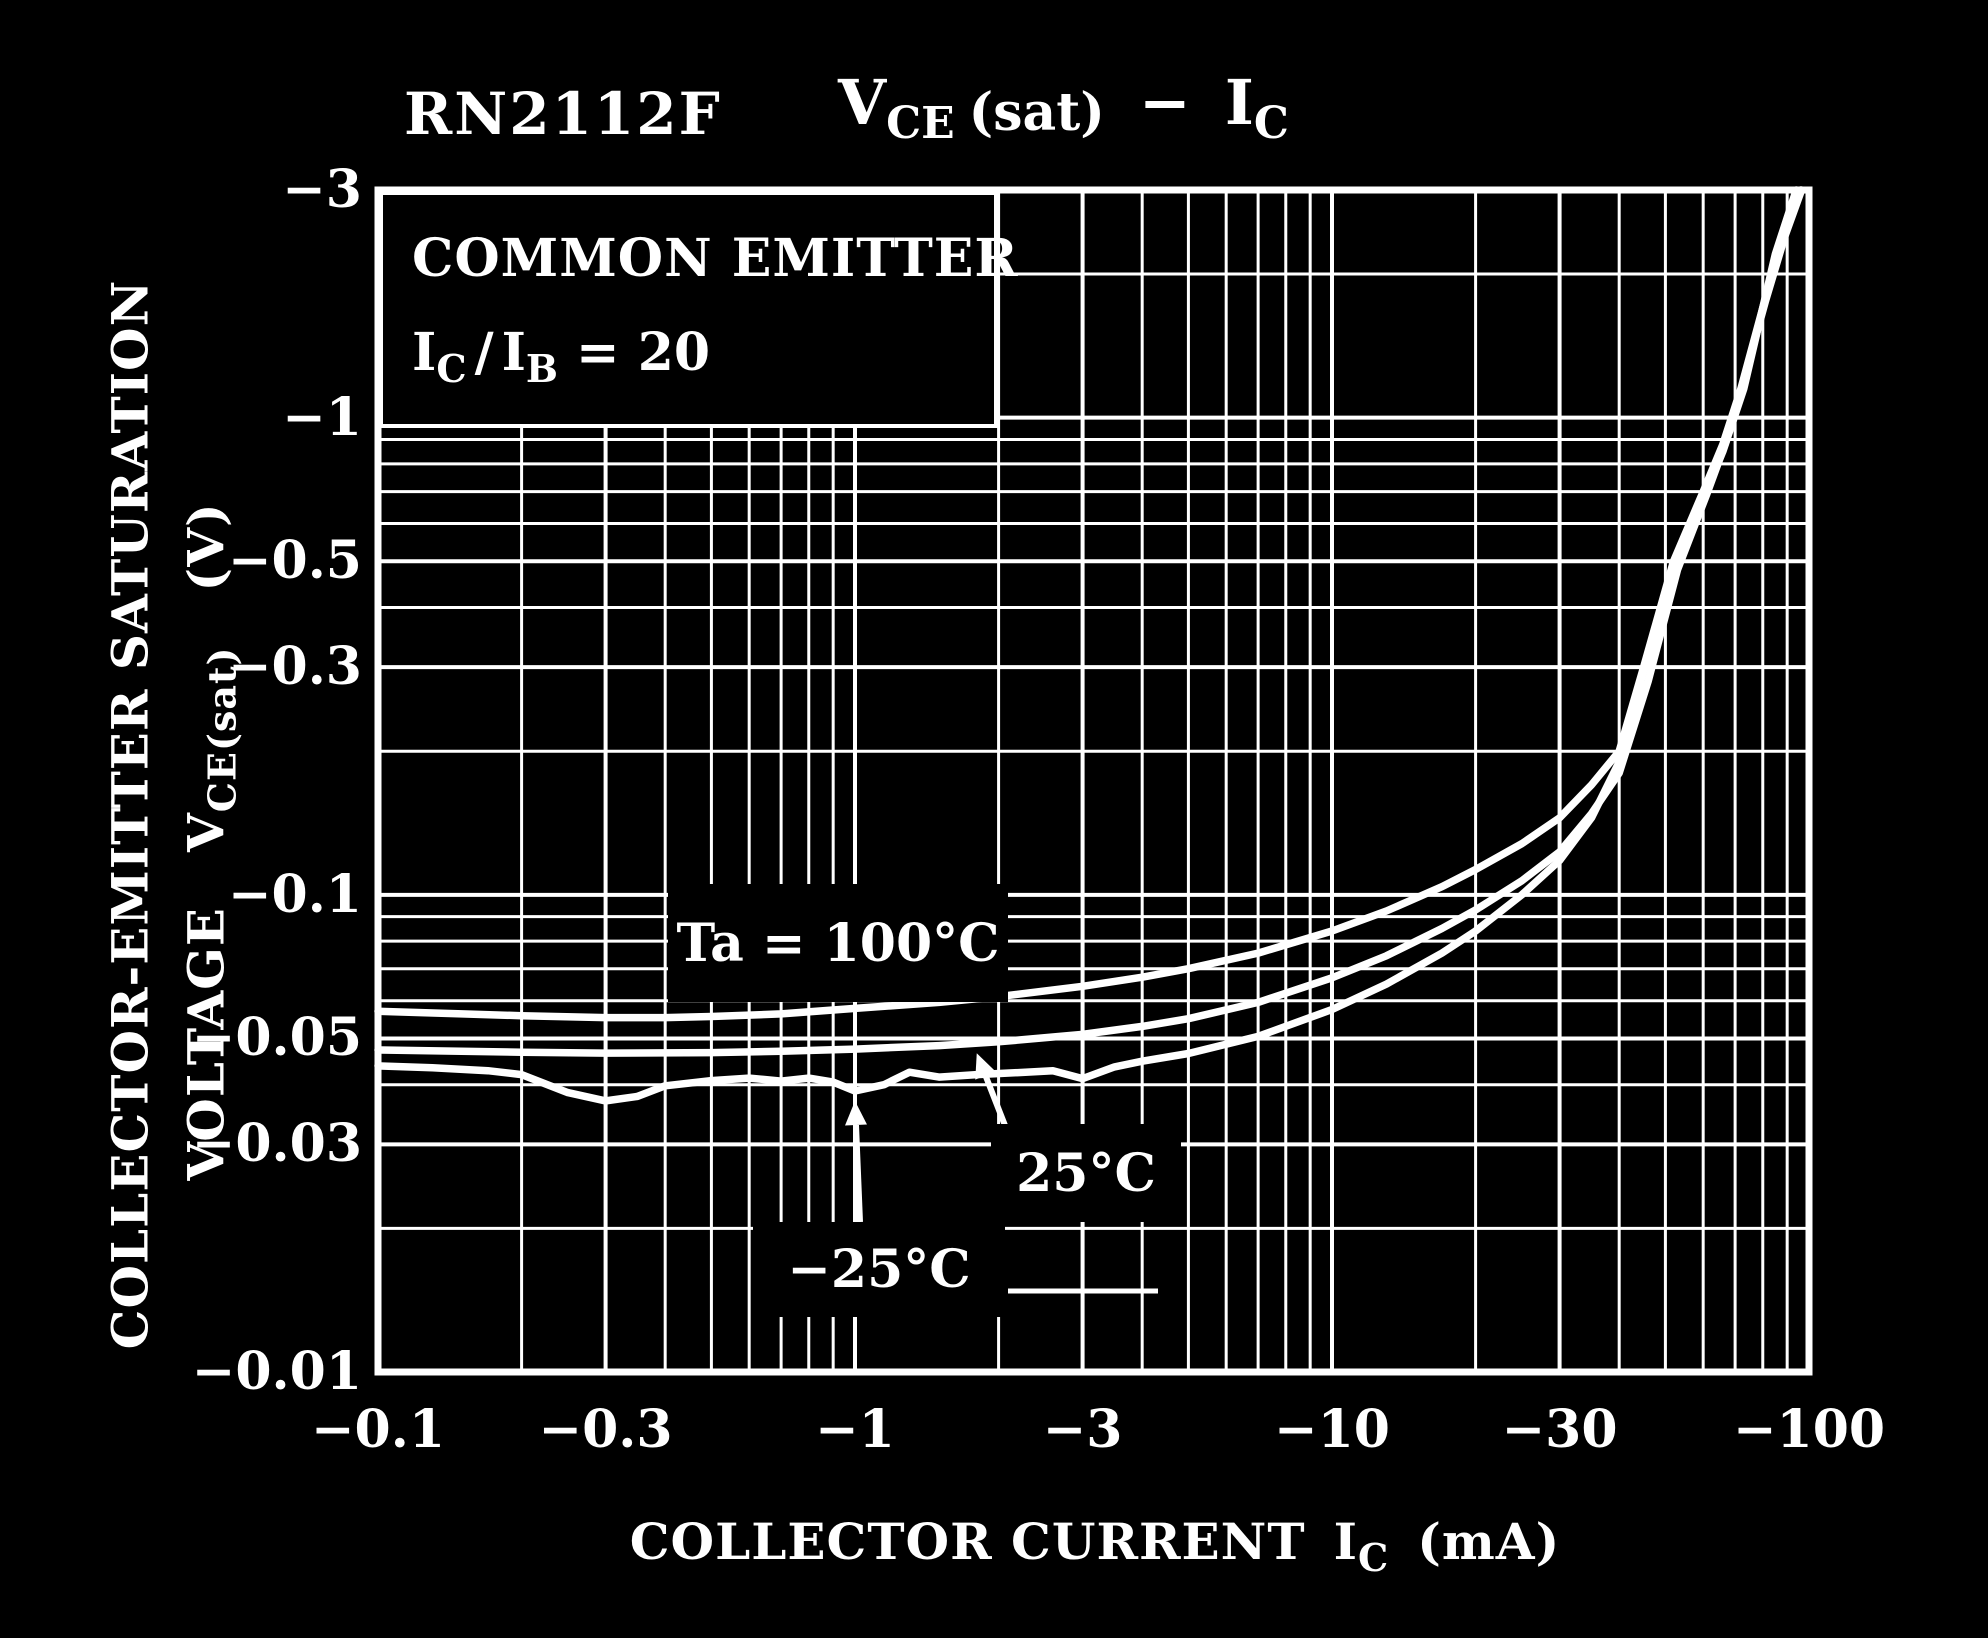  I want to click on device-label: RN2112F, so click(563, 114).